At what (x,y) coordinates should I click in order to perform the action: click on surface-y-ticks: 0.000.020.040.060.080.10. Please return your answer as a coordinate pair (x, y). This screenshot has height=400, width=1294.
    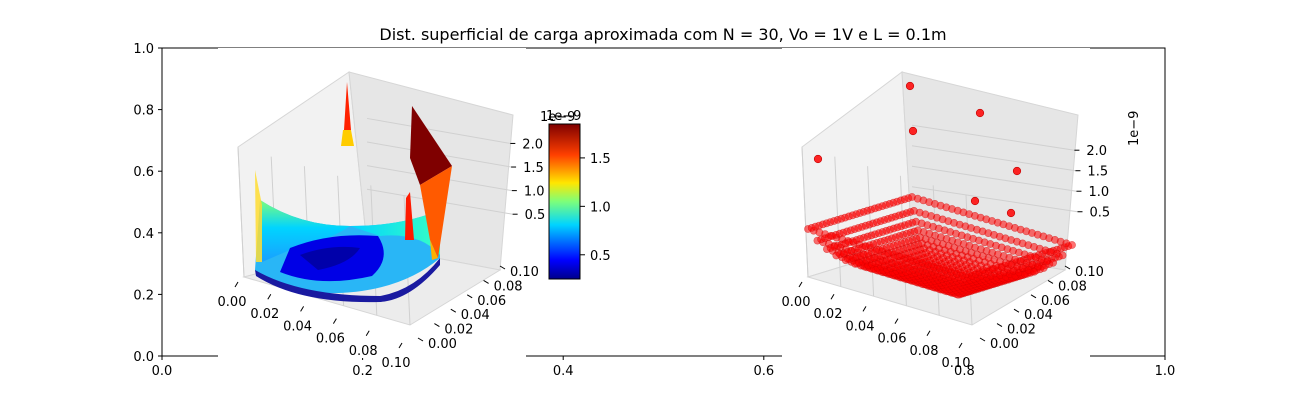
    Looking at the image, I should click on (478, 308).